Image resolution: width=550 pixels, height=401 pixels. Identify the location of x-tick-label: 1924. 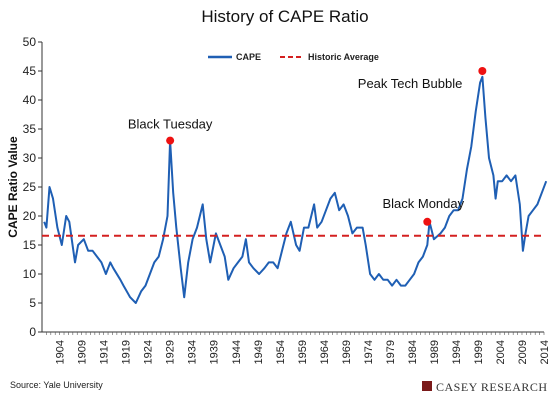
(149, 352).